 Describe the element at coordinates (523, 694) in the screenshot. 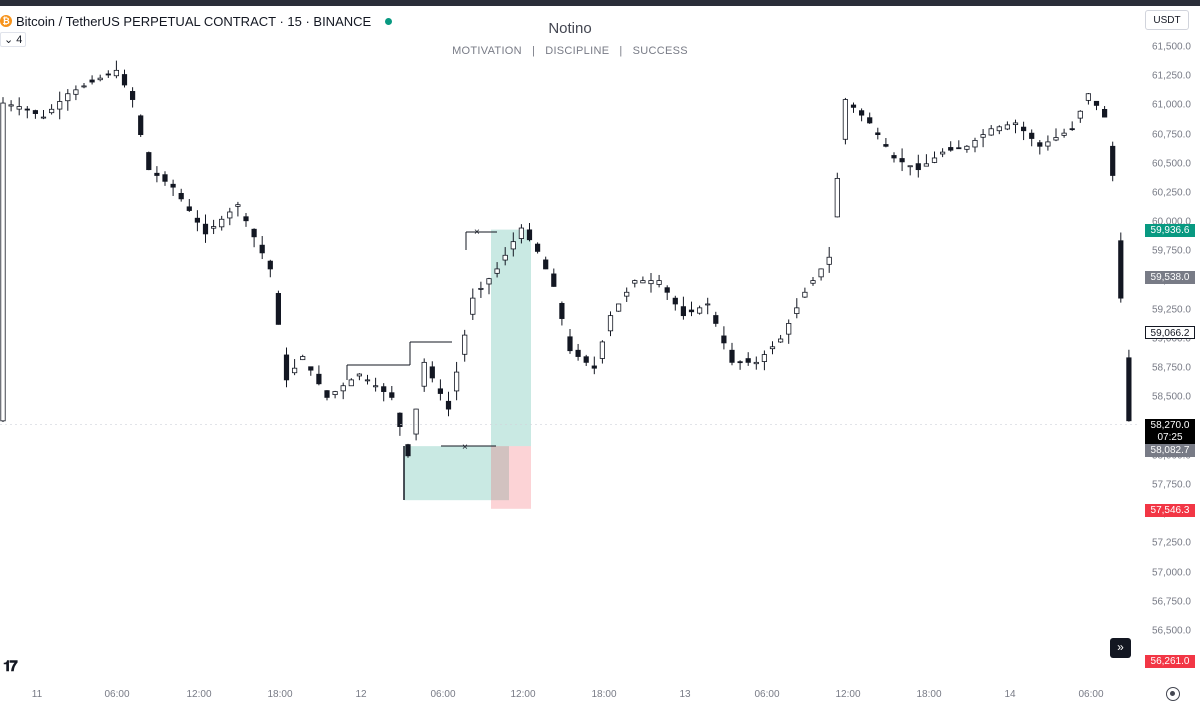

I see `time-axis-label: 12:00` at that location.